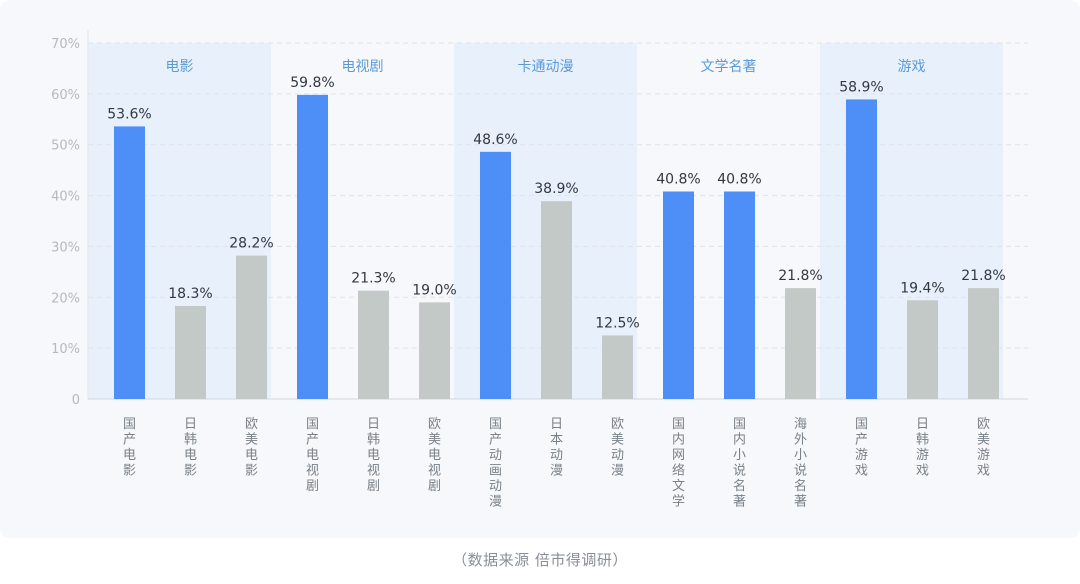  I want to click on group-label: 卡通动漫, so click(546, 67).